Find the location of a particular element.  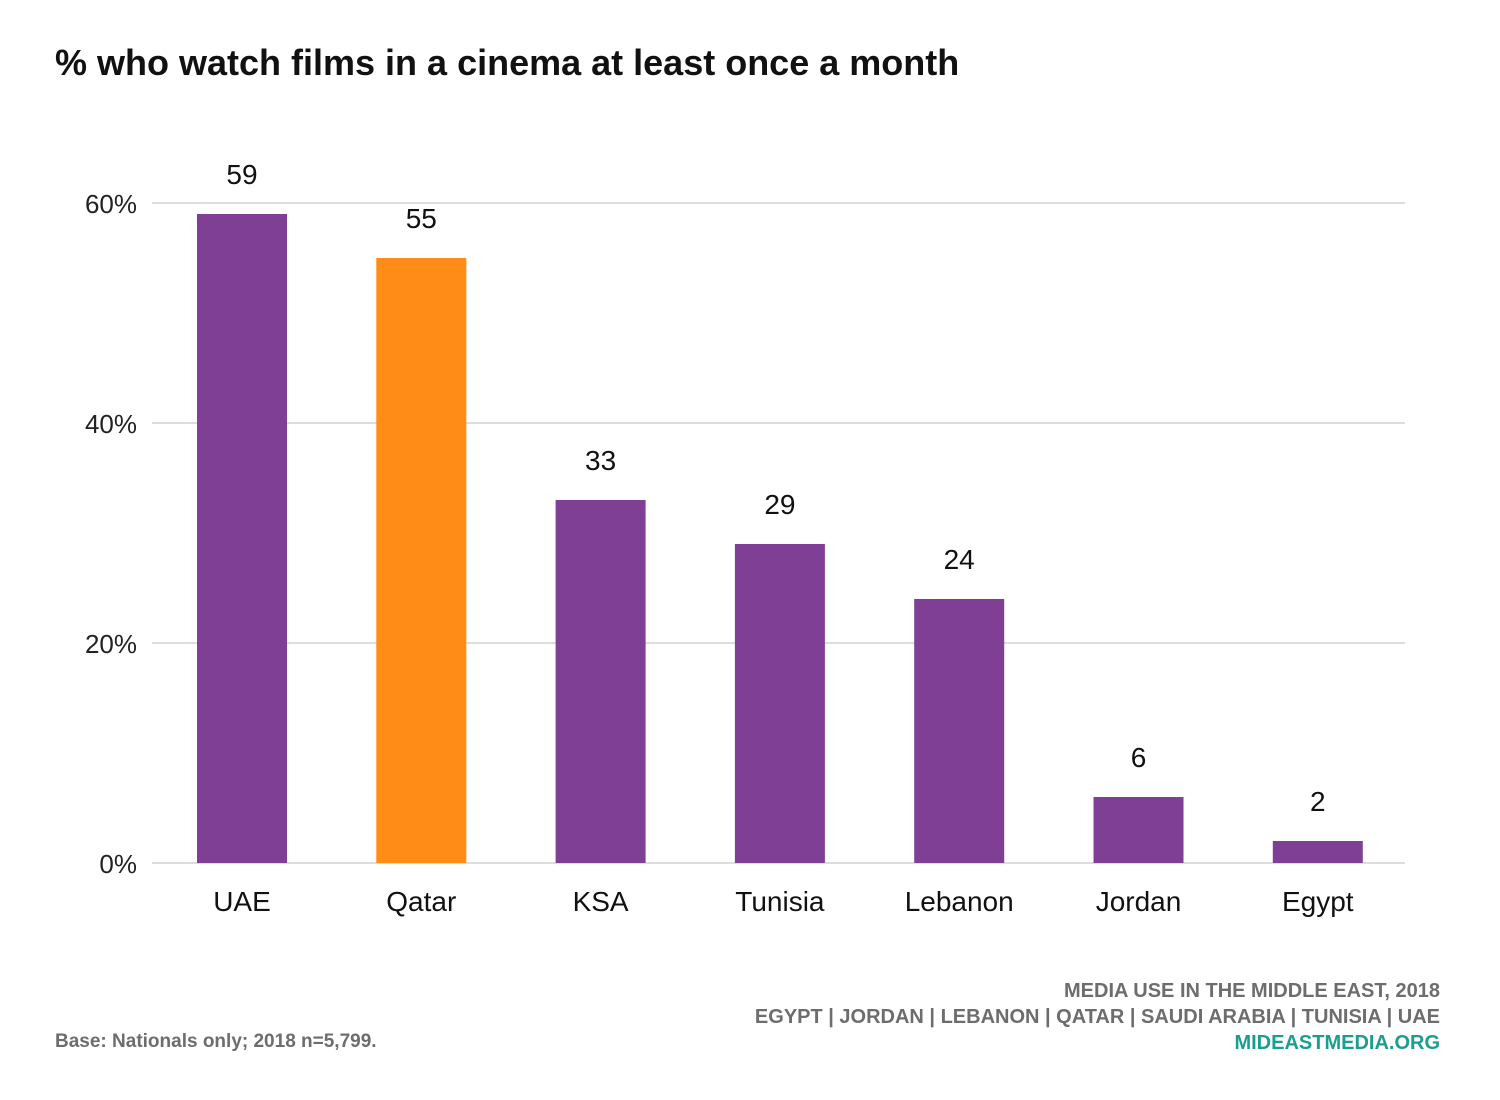

value-label: 33 is located at coordinates (600, 460).